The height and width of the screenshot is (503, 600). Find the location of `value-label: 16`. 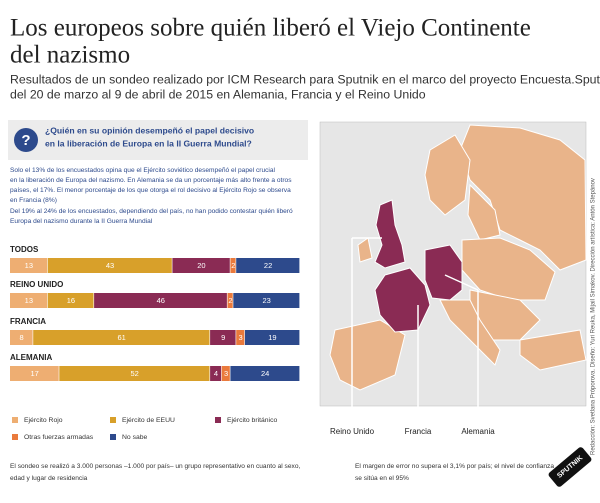

value-label: 16 is located at coordinates (71, 300).